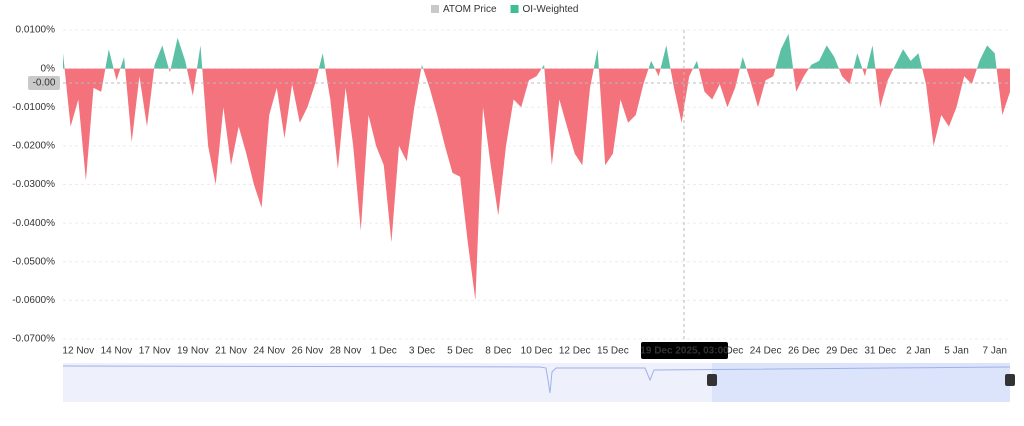 The image size is (1024, 426). What do you see at coordinates (384, 351) in the screenshot?
I see `x-tick-label: 1 Dec` at bounding box center [384, 351].